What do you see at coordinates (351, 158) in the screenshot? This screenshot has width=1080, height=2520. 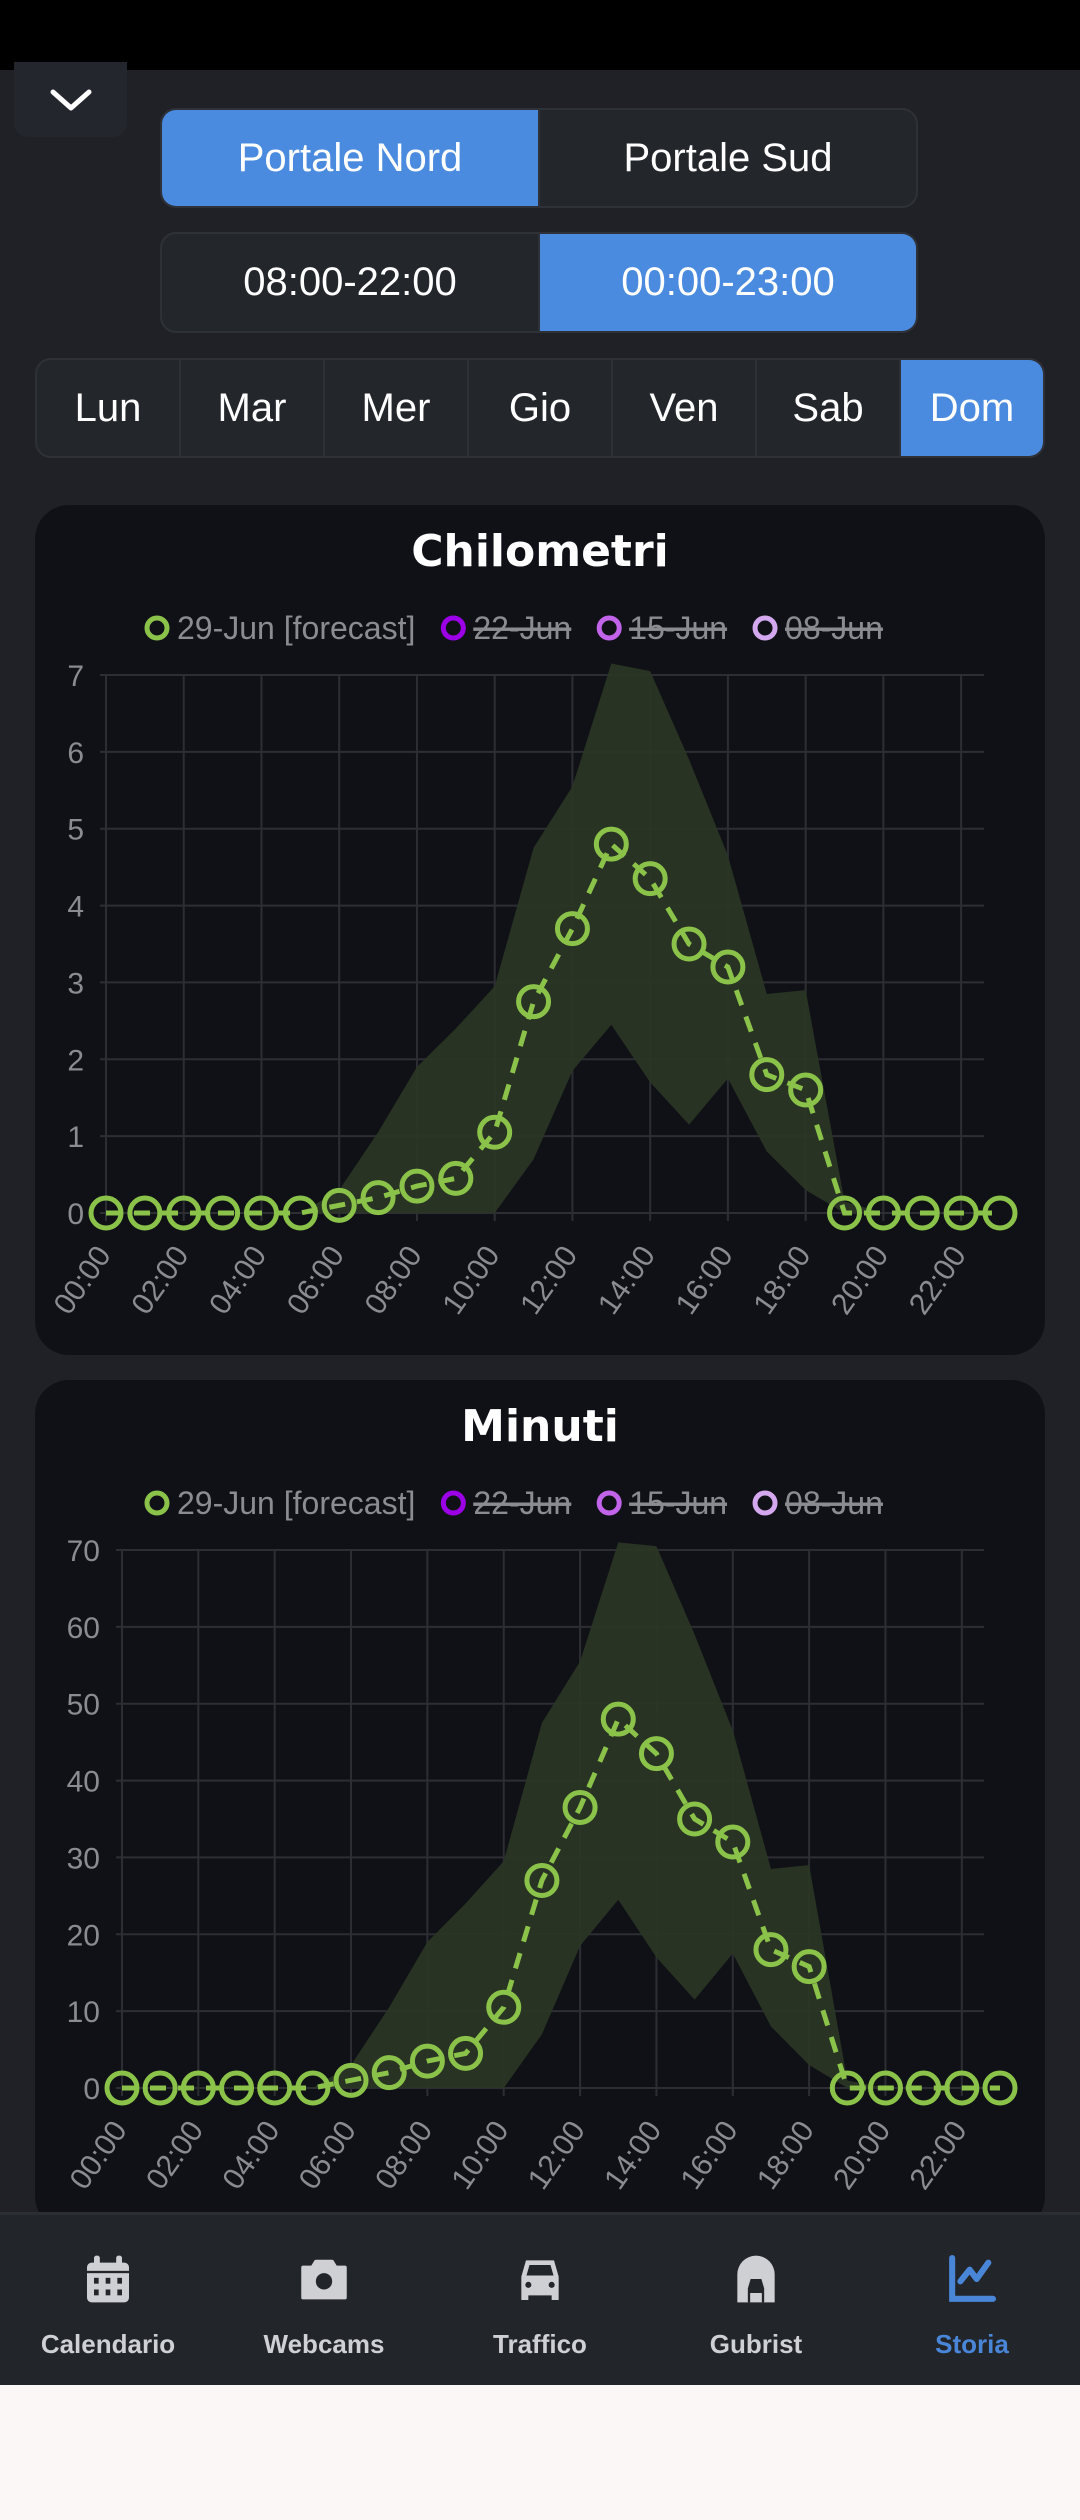 I see `portal-option: Portale Nord` at bounding box center [351, 158].